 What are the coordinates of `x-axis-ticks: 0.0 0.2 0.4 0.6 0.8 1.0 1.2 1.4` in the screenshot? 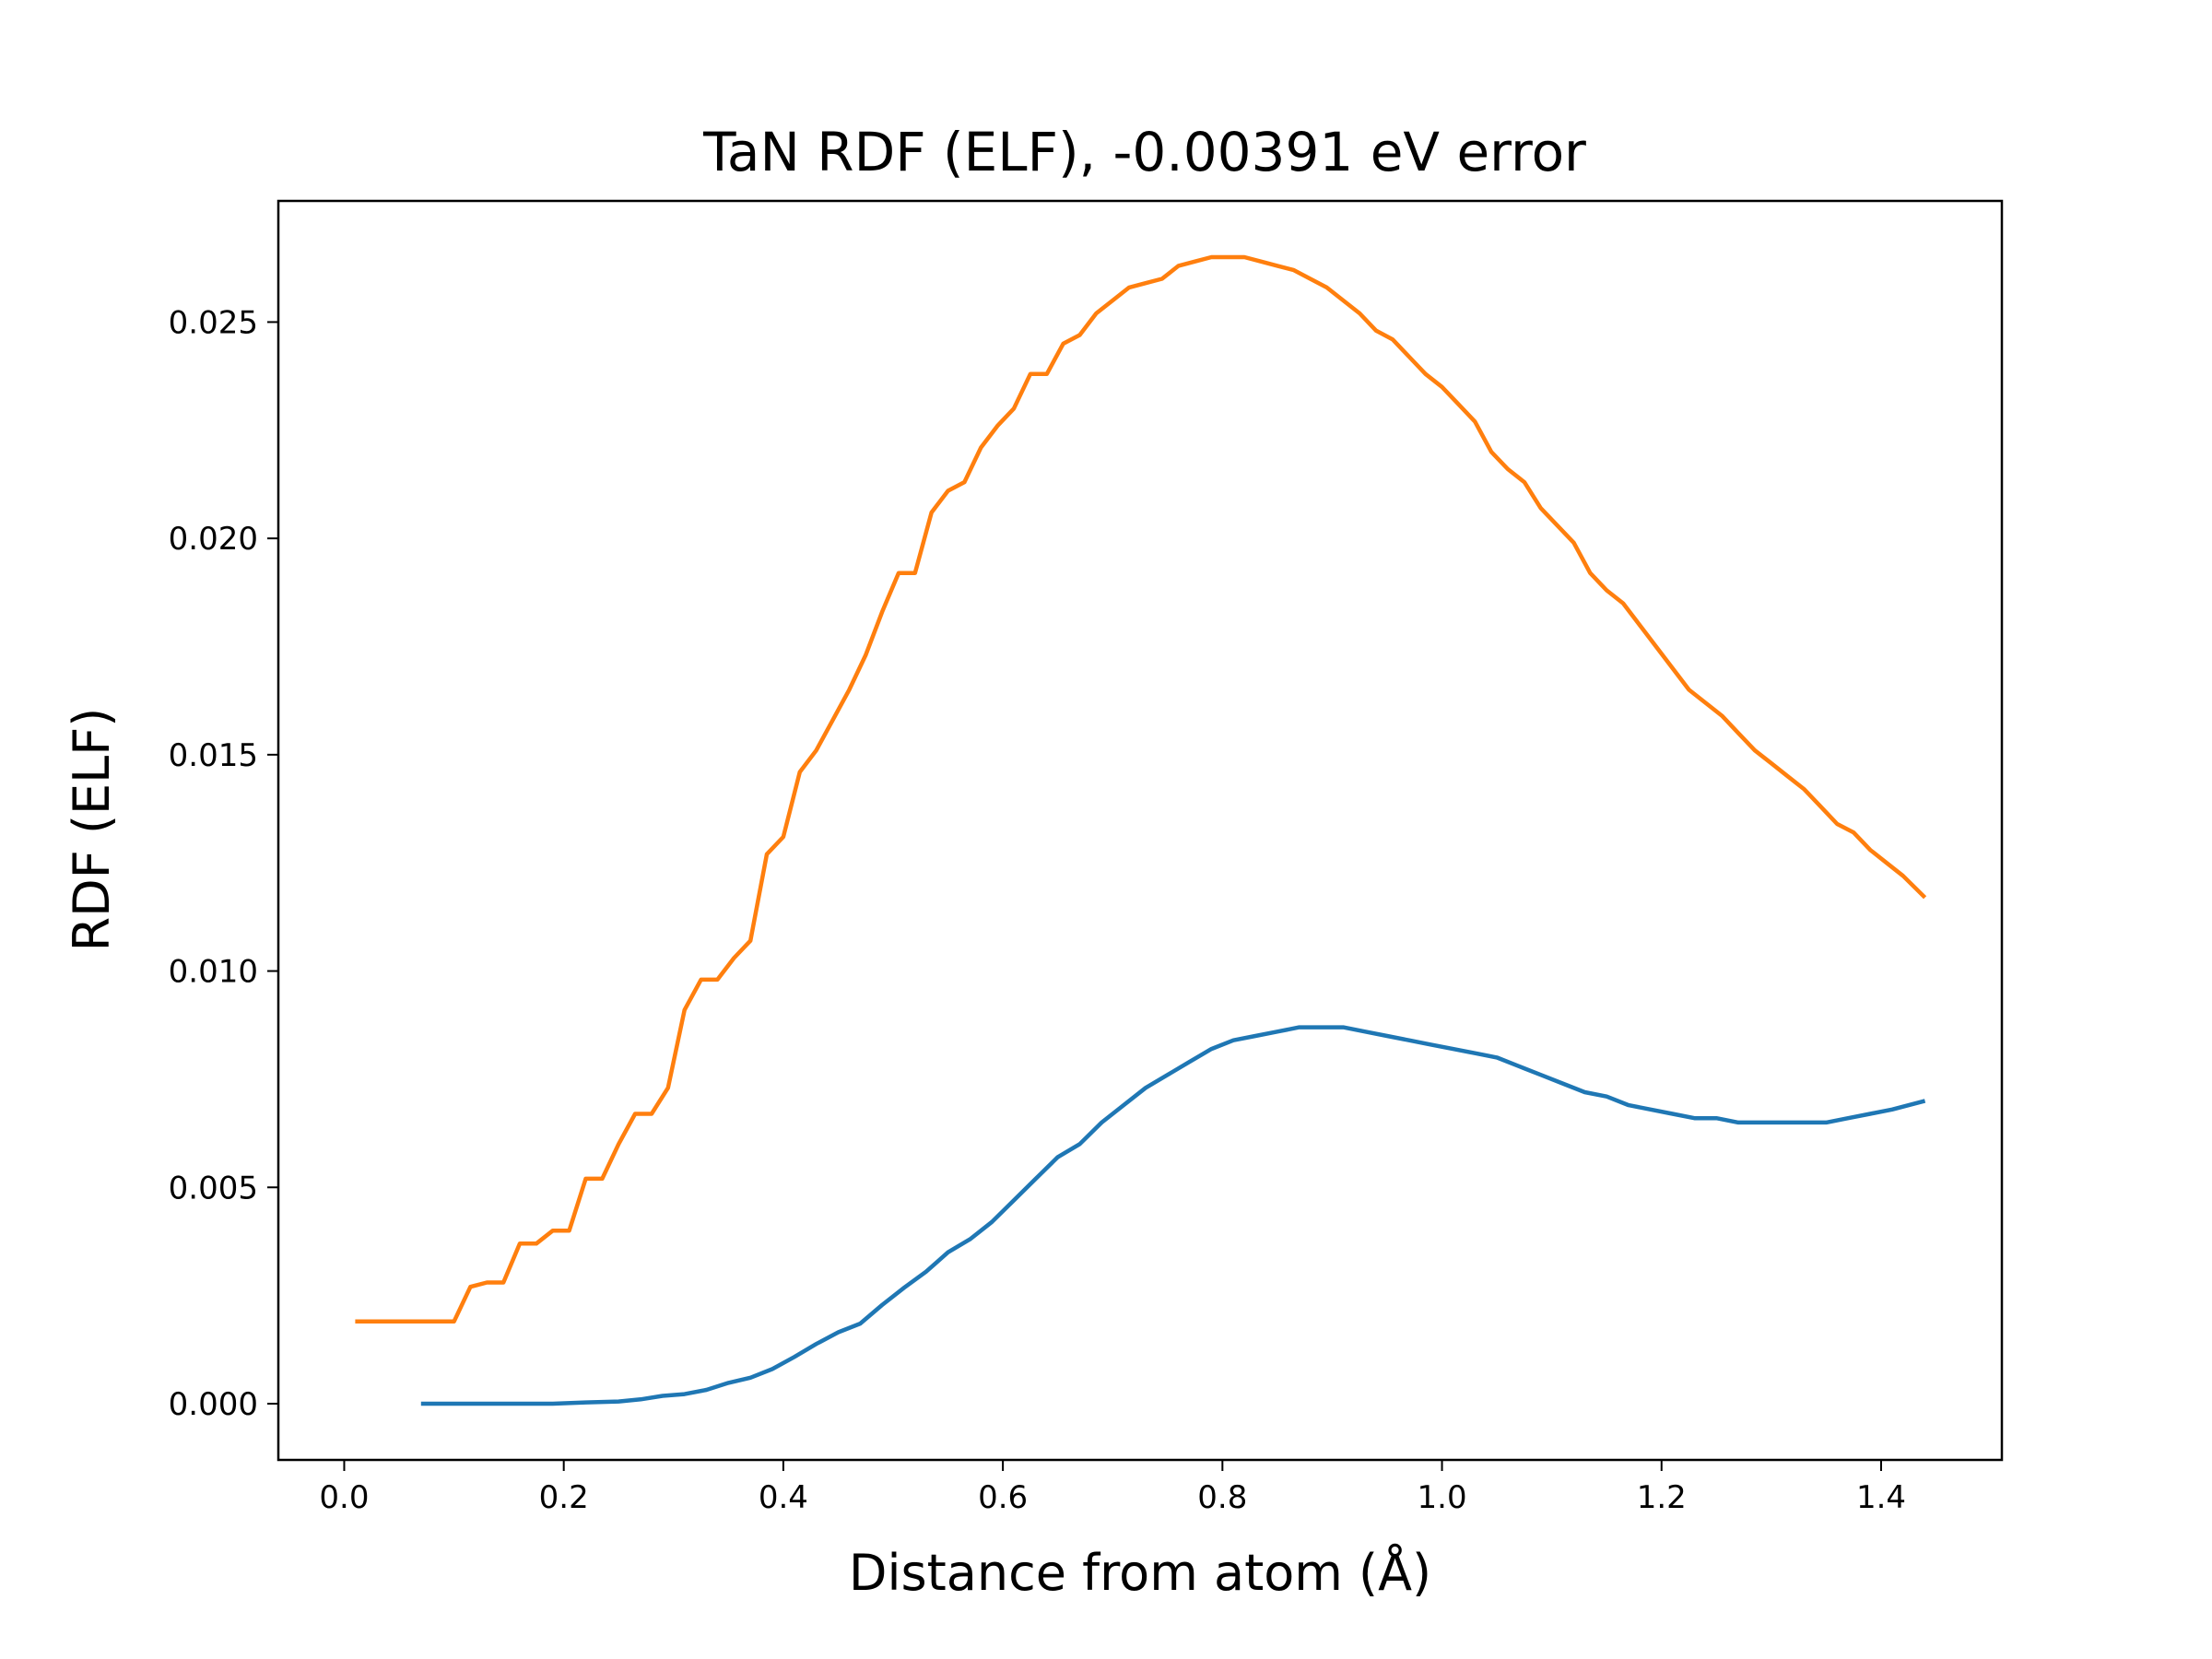 It's located at (1112, 1488).